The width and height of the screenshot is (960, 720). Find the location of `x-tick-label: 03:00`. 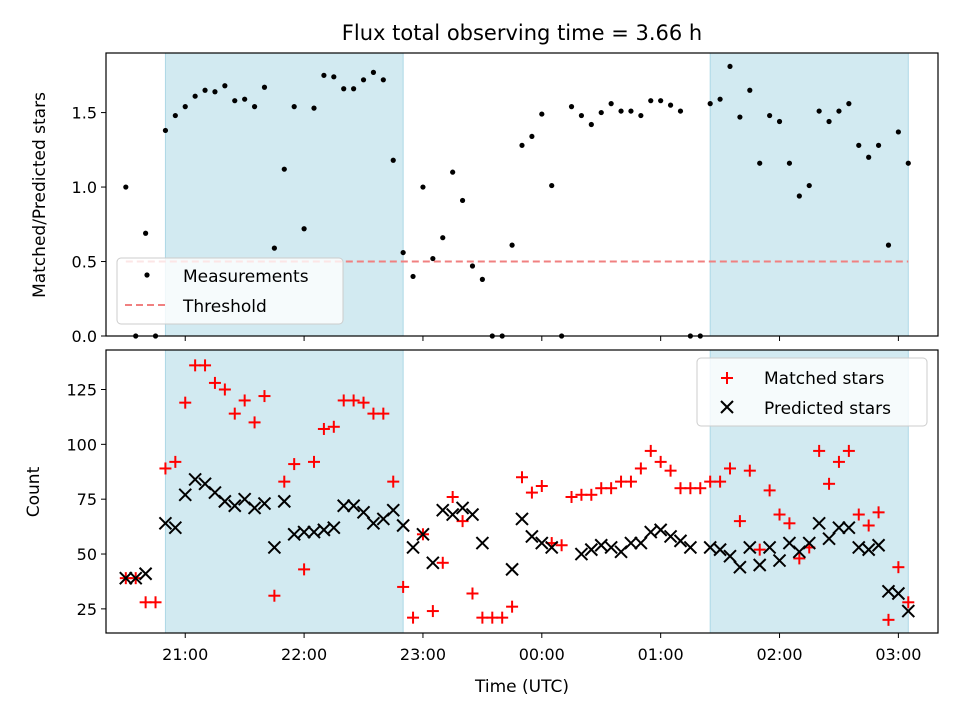

x-tick-label: 03:00 is located at coordinates (898, 654).